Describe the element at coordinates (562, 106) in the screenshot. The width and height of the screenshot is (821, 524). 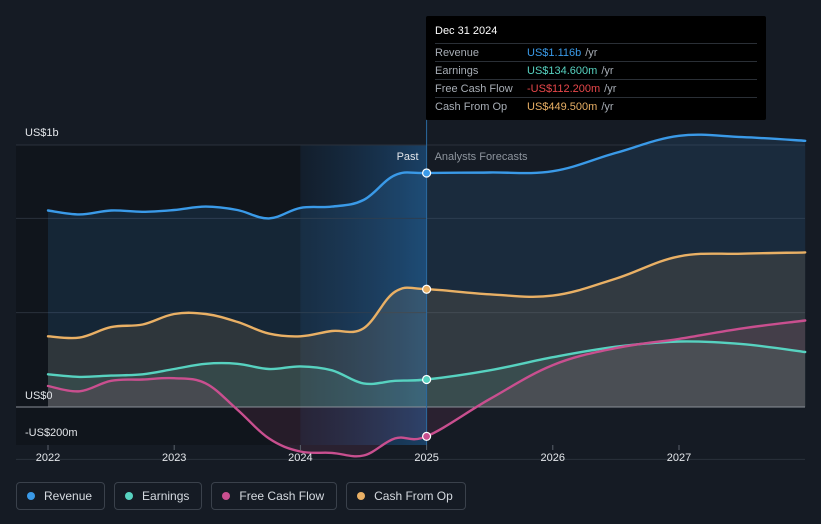
I see `tooltip-value: US$449.500m` at that location.